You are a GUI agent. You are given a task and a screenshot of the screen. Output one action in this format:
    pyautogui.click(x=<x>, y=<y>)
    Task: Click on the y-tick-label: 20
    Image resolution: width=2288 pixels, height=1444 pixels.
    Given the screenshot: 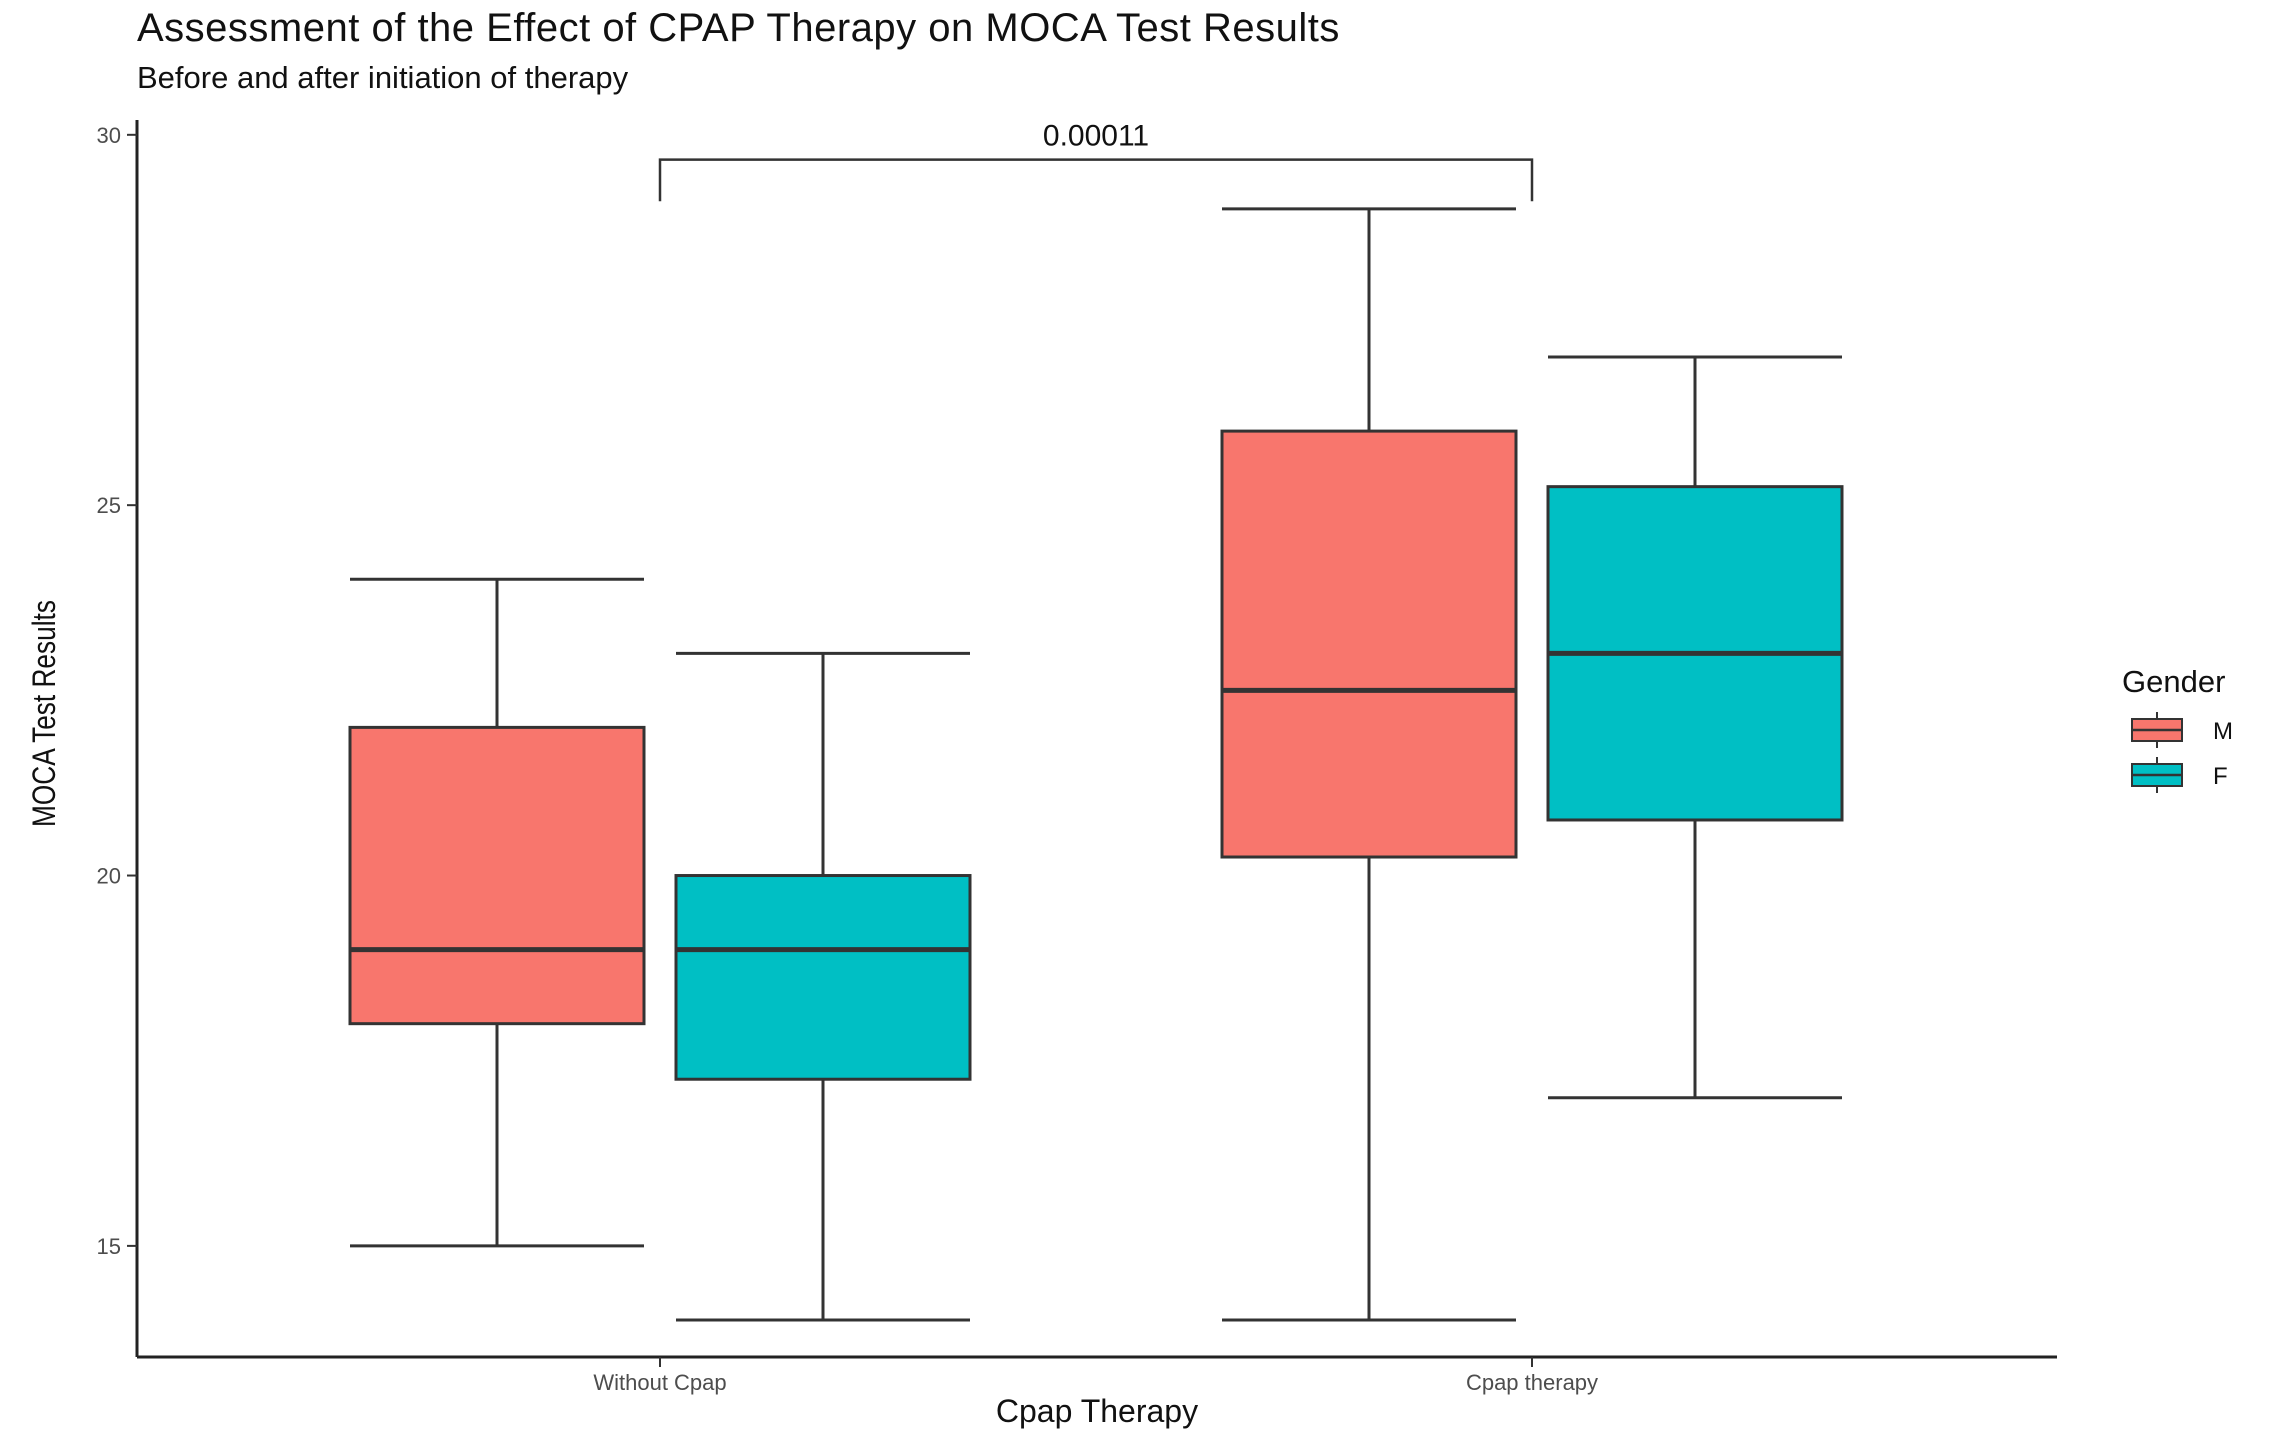 What is the action you would take?
    pyautogui.click(x=109, y=876)
    